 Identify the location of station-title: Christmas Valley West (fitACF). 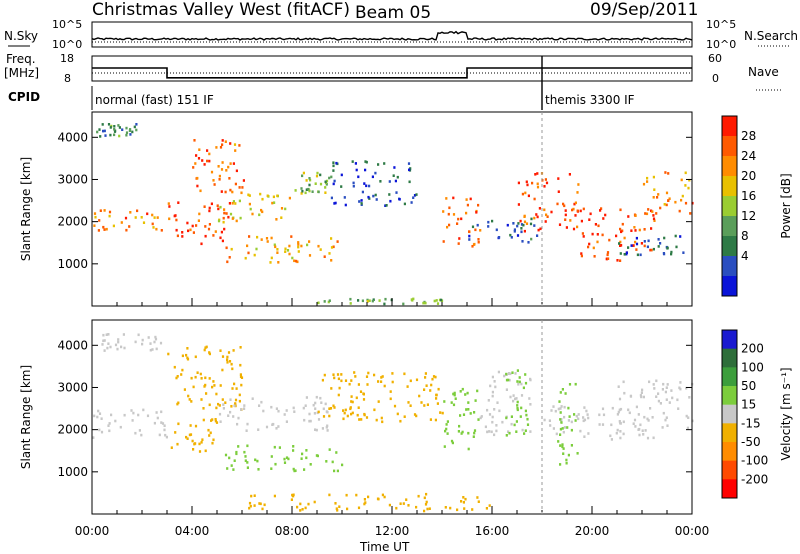
(221, 10).